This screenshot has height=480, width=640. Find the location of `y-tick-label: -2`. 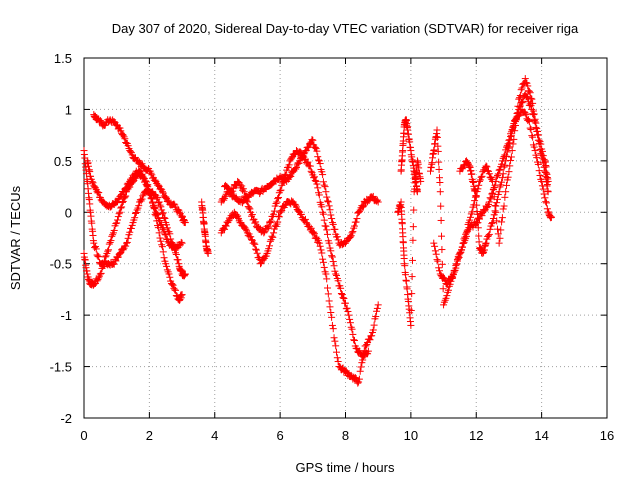

y-tick-label: -2 is located at coordinates (66, 418).